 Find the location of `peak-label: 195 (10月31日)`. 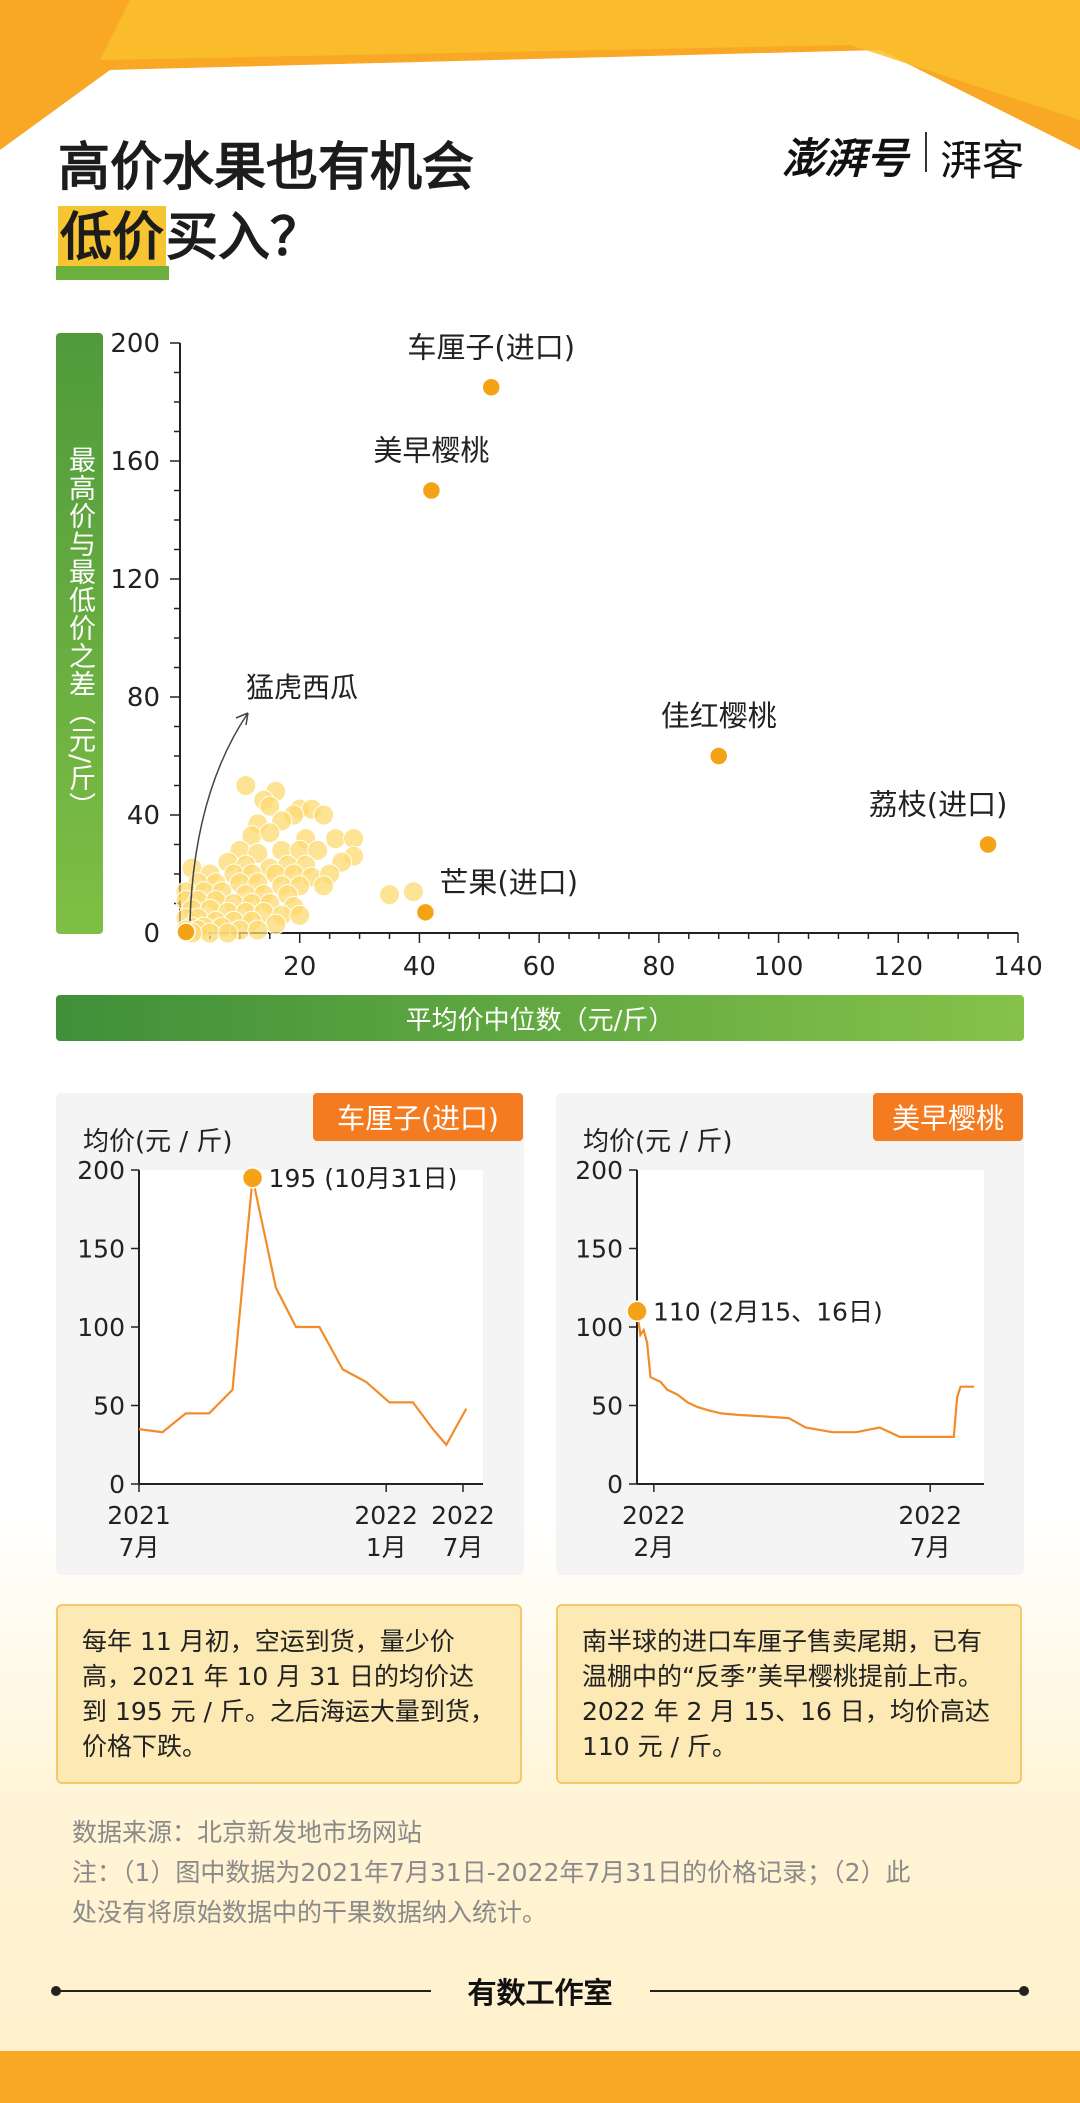

peak-label: 195 (10月31日) is located at coordinates (363, 1178).